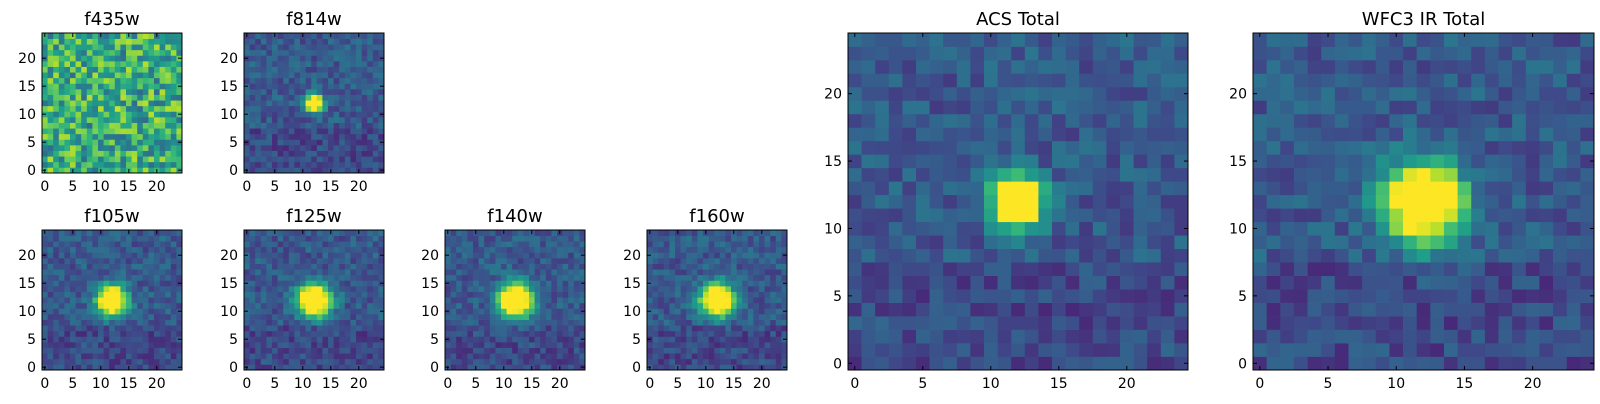 This screenshot has height=404, width=1600. Describe the element at coordinates (991, 384) in the screenshot. I see `x-tick-label: 10` at that location.